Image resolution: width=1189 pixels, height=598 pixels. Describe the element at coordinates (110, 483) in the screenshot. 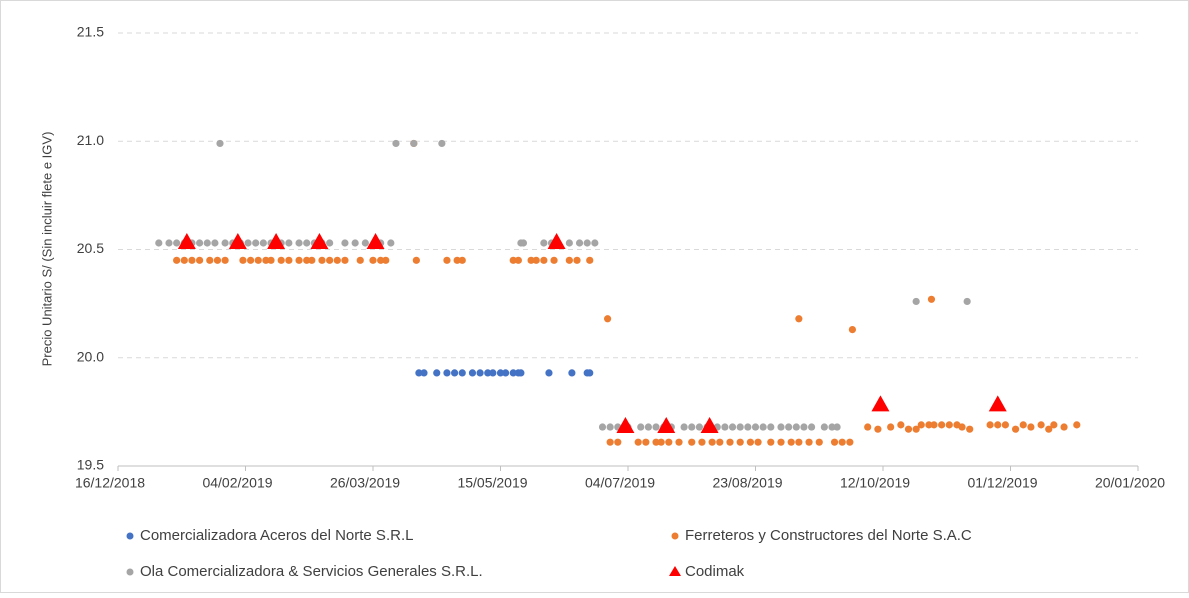

I see `x-tick-label: 16/12/2018` at that location.